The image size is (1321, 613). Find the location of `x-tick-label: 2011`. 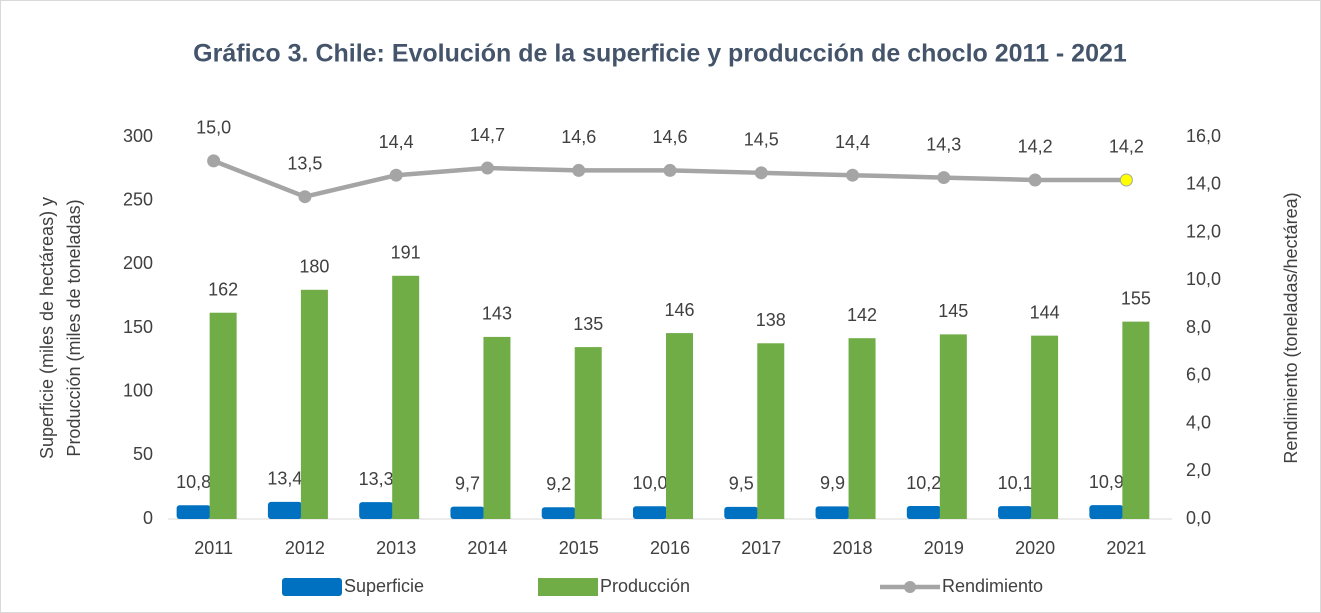

x-tick-label: 2011 is located at coordinates (213, 548).